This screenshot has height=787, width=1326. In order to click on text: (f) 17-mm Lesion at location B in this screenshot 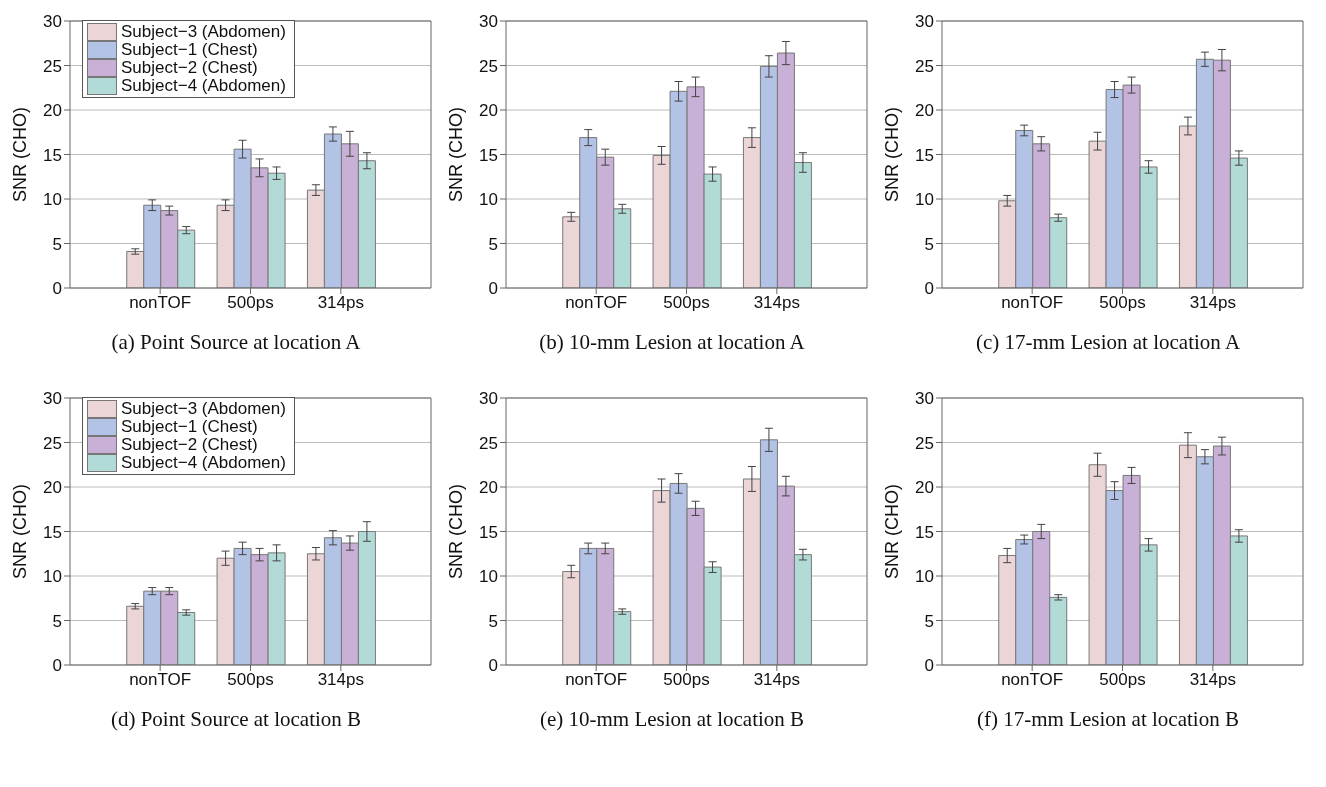, I will do `click(1107, 719)`.